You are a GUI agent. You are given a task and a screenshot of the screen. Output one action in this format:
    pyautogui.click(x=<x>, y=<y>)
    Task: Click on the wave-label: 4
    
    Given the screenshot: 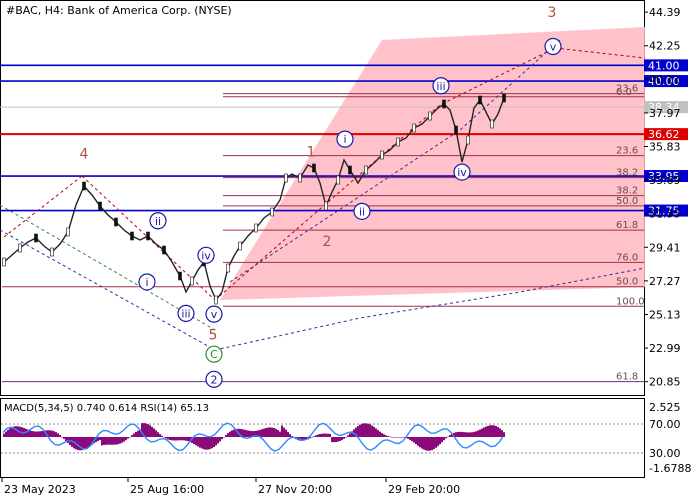 What is the action you would take?
    pyautogui.click(x=84, y=154)
    